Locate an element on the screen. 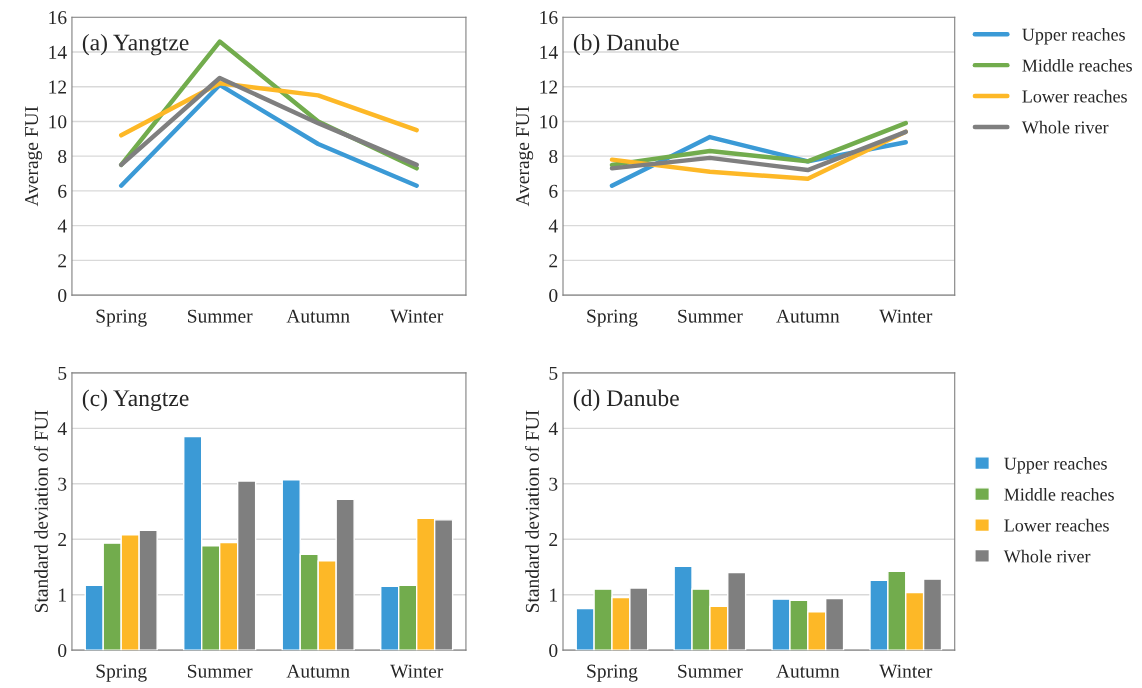 The width and height of the screenshot is (1142, 688). text: (d) Danube is located at coordinates (626, 400).